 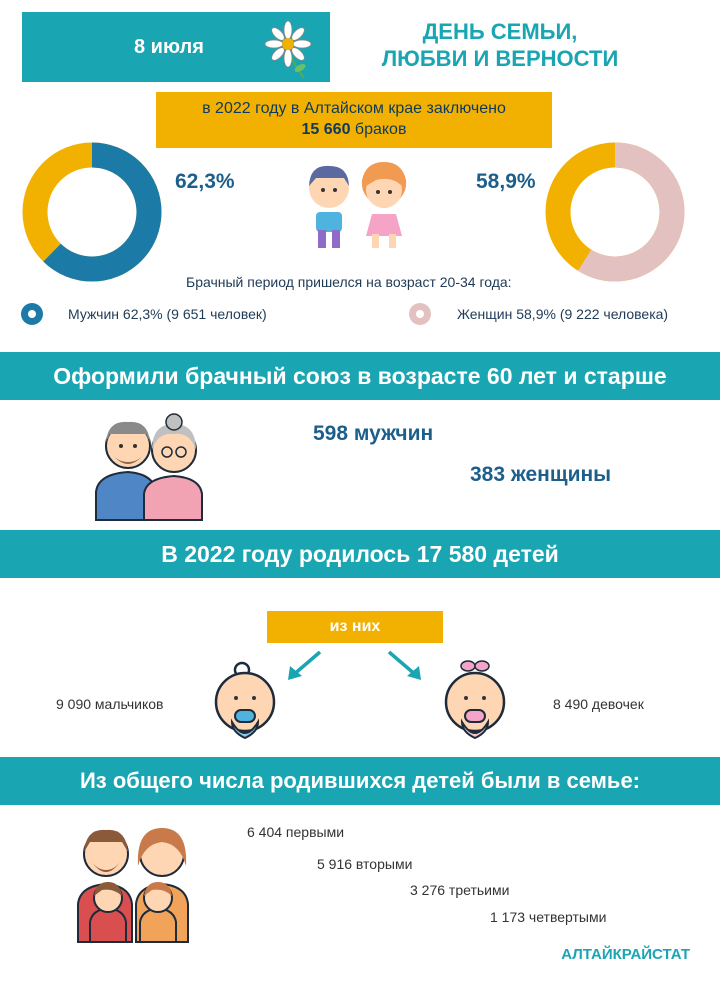 I want to click on women-donut, so click(x=615, y=212).